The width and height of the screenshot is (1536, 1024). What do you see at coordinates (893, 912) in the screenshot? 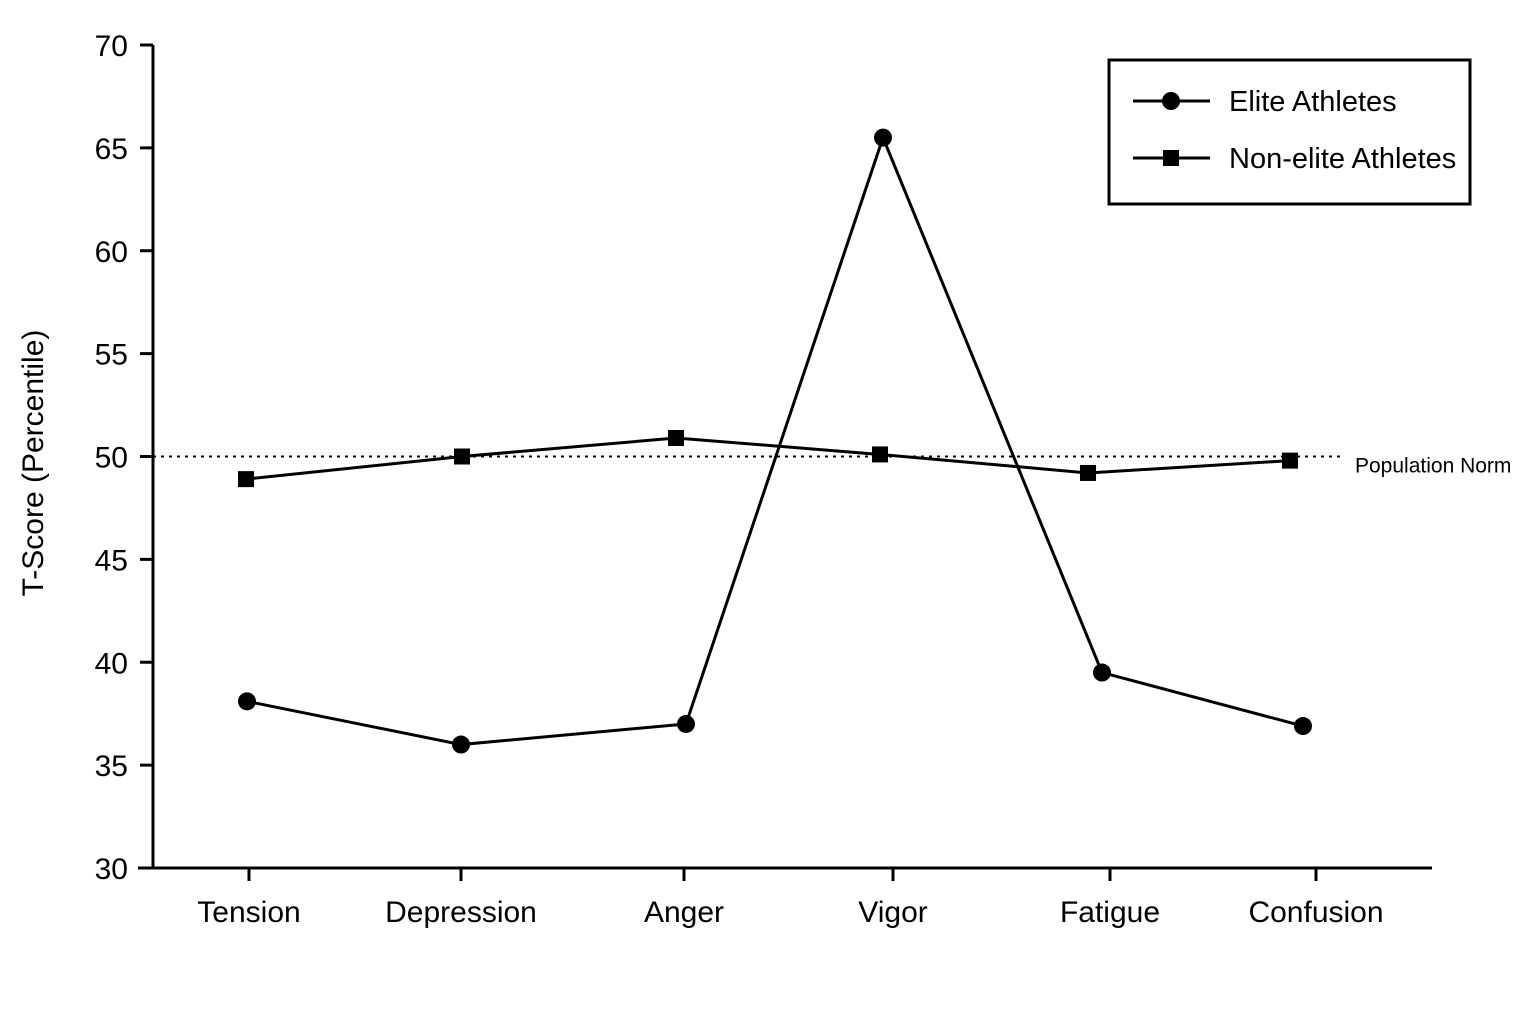
I see `x-tick-label: Vigor` at bounding box center [893, 912].